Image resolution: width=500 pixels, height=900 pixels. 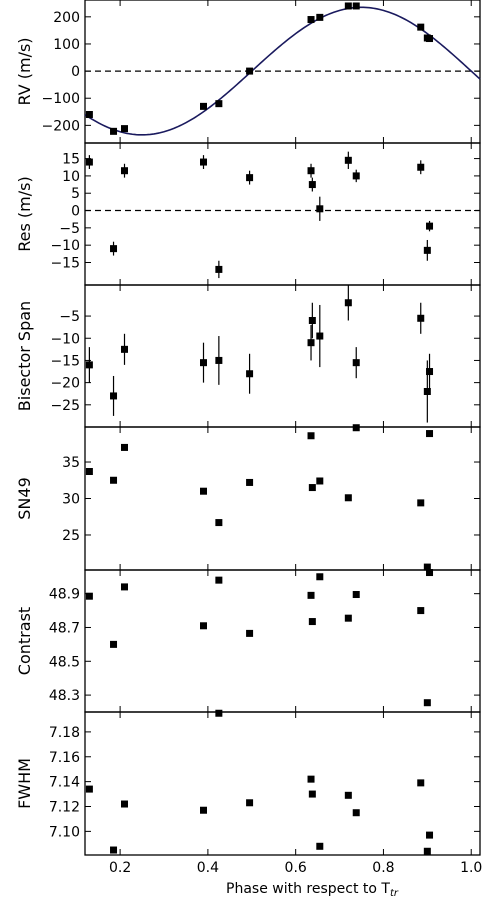 What do you see at coordinates (65, 361) in the screenshot?
I see `y-tick-label-bis: −15` at bounding box center [65, 361].